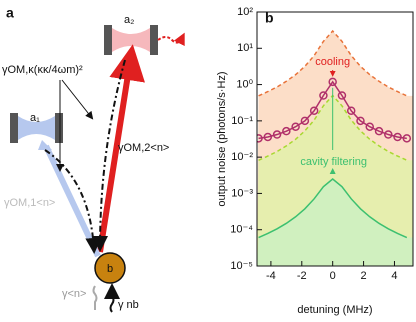 The width and height of the screenshot is (416, 322). What do you see at coordinates (10, 13) in the screenshot?
I see `panel-label: a` at bounding box center [10, 13].